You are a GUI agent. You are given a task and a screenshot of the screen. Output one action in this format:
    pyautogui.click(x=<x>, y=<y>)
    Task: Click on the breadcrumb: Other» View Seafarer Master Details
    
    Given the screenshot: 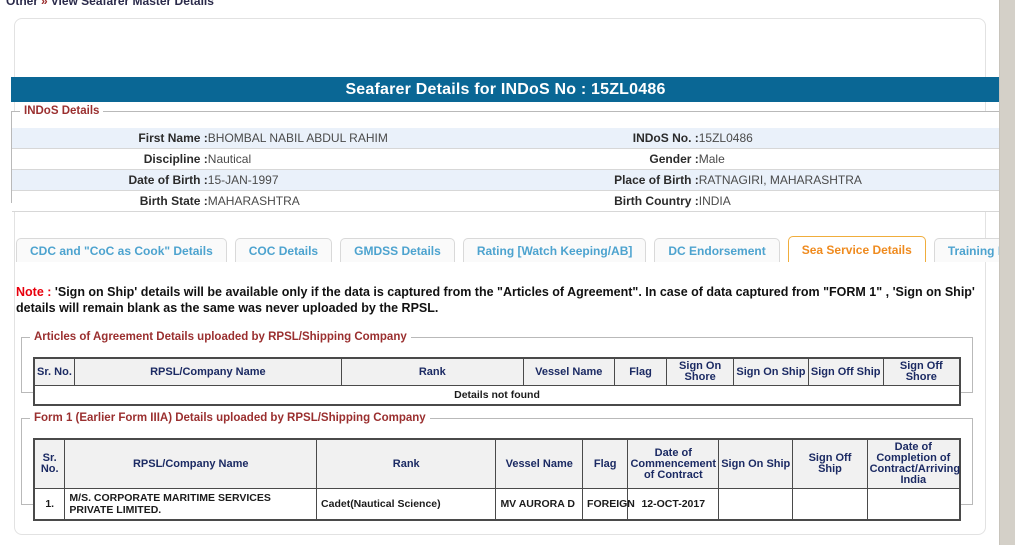 What is the action you would take?
    pyautogui.click(x=110, y=4)
    